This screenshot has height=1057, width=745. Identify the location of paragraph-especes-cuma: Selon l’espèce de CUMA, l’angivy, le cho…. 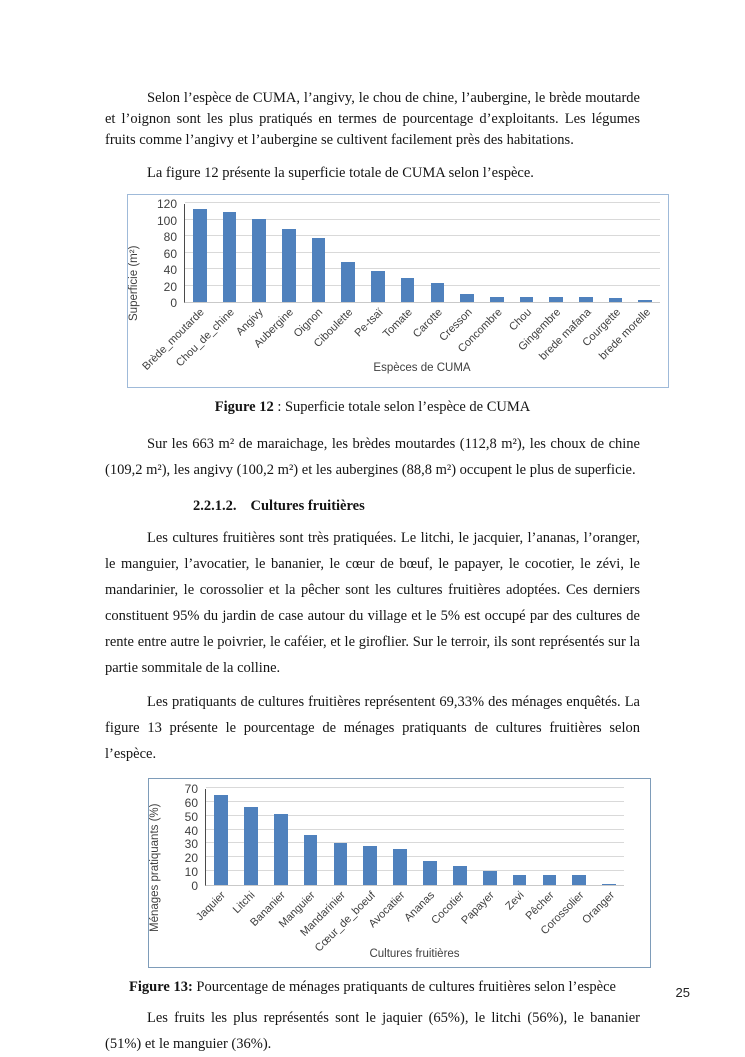
(372, 119).